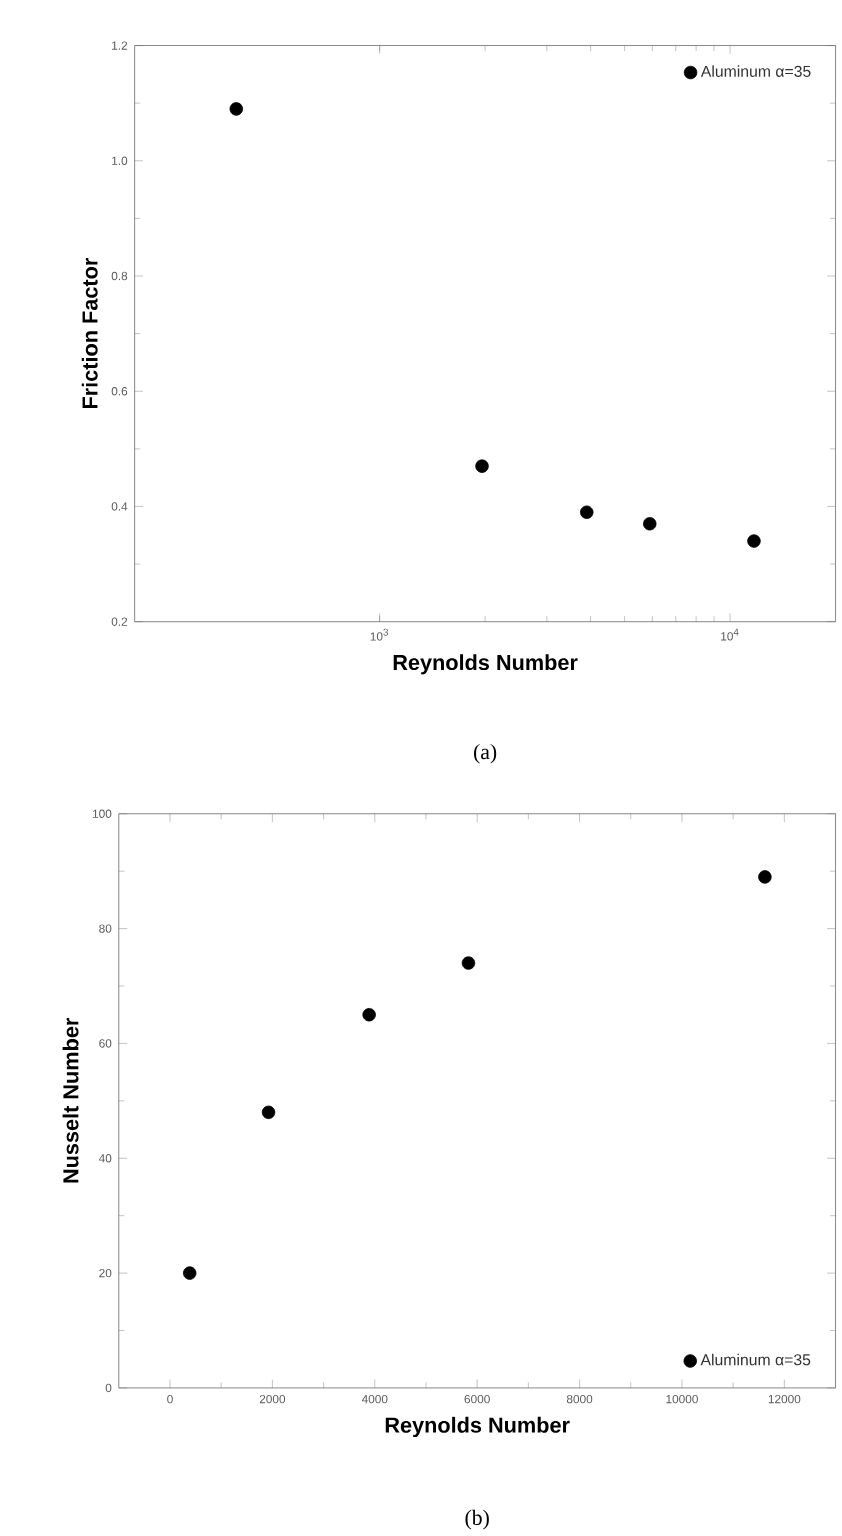 The image size is (842, 1536). Describe the element at coordinates (70, 1100) in the screenshot. I see `y-axis-title: Nusselt Number` at that location.